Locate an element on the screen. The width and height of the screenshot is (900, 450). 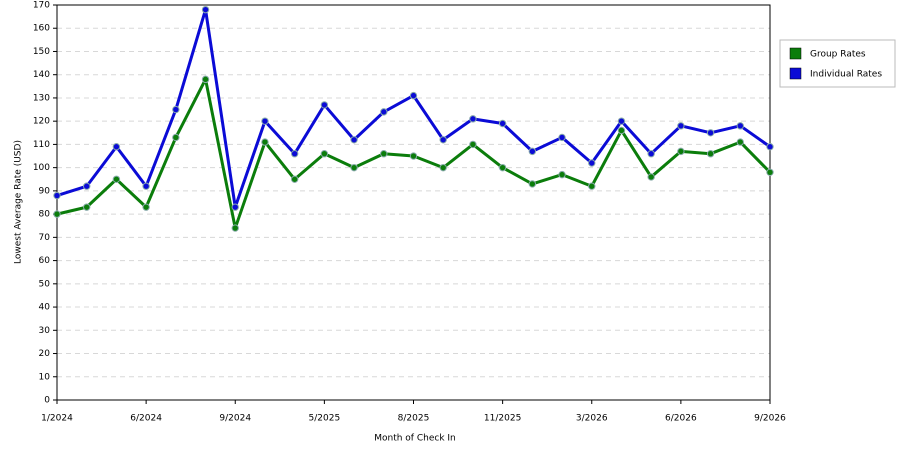
x-tick-label: 5/2025 is located at coordinates (325, 419).